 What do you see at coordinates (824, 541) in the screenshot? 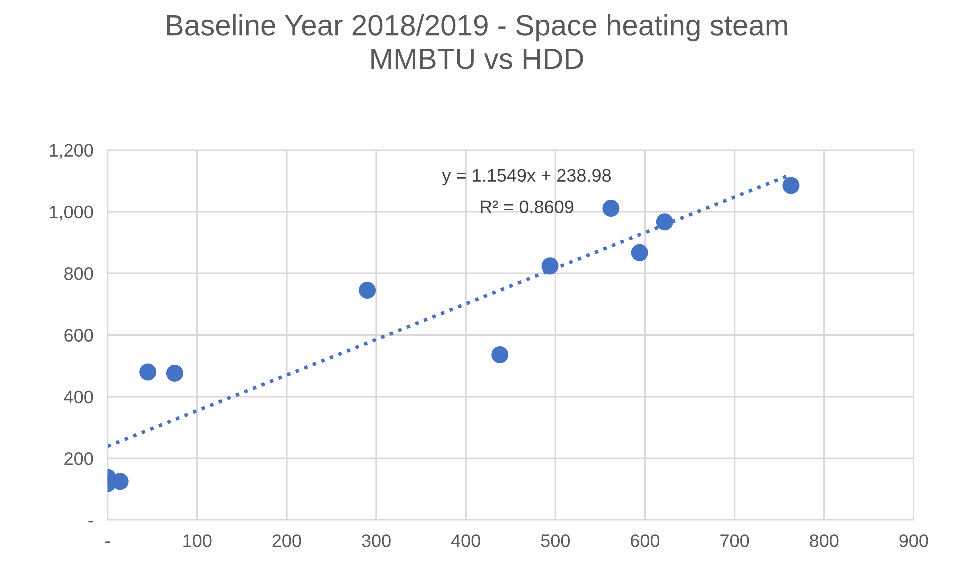
I see `x-tick-label: 800` at bounding box center [824, 541].